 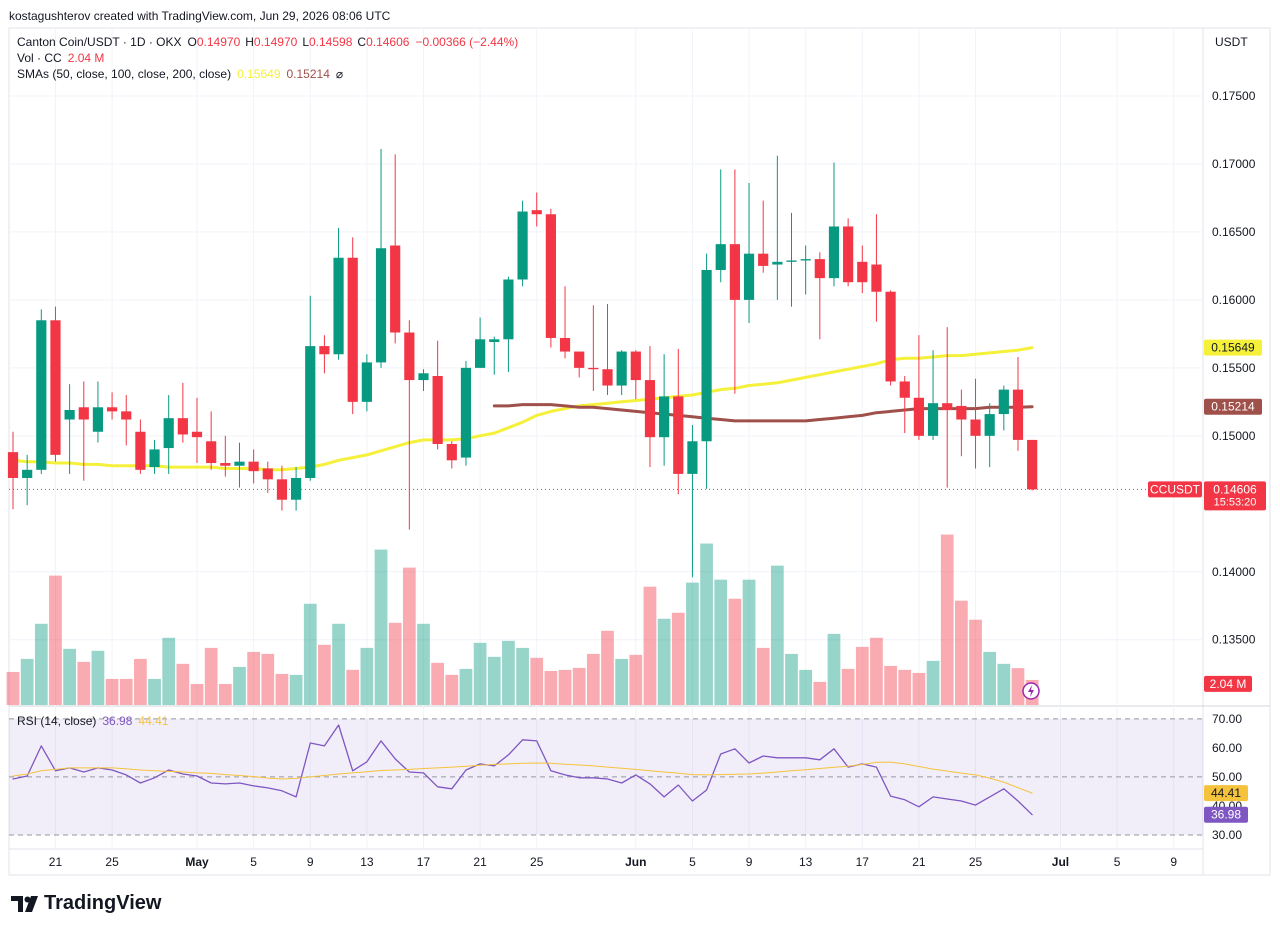 I want to click on logo-dot, so click(x=27, y=899).